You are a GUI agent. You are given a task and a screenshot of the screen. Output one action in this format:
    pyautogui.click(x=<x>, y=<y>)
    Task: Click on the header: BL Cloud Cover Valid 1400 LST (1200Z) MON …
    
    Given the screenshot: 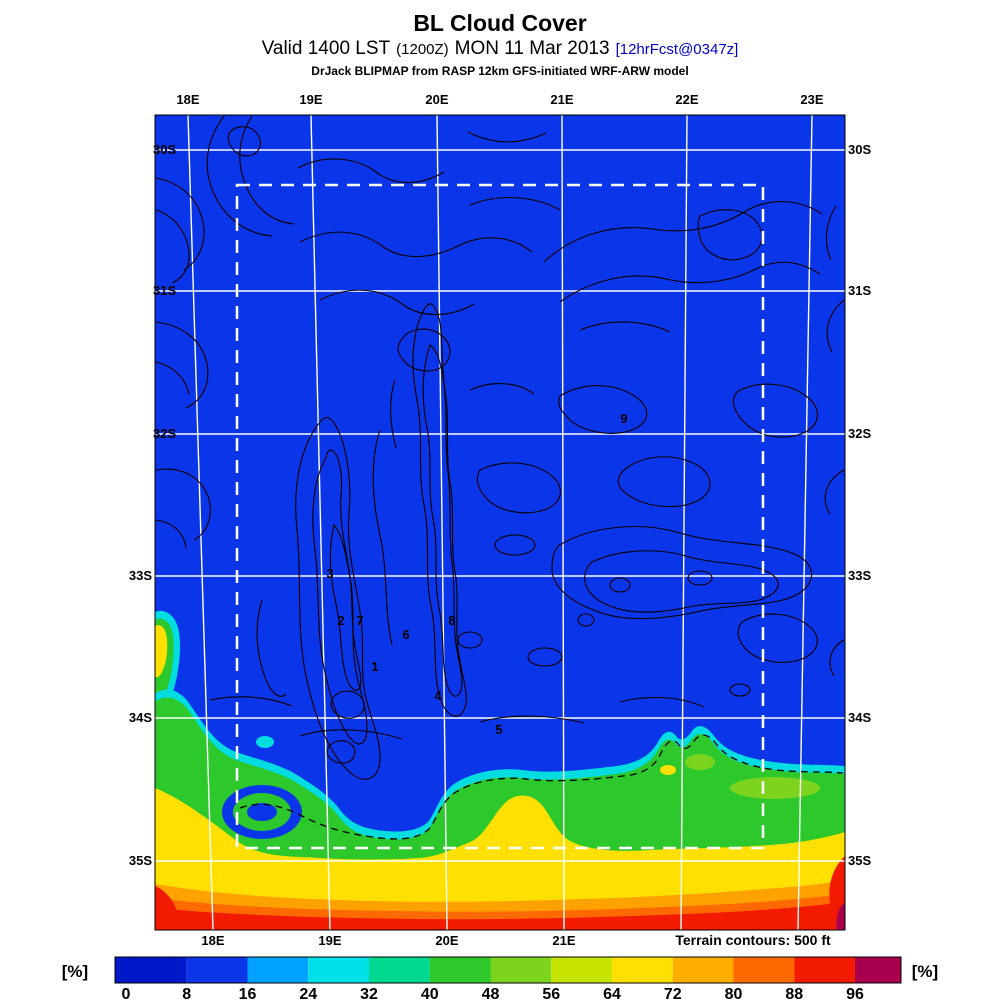 What is the action you would take?
    pyautogui.click(x=500, y=44)
    